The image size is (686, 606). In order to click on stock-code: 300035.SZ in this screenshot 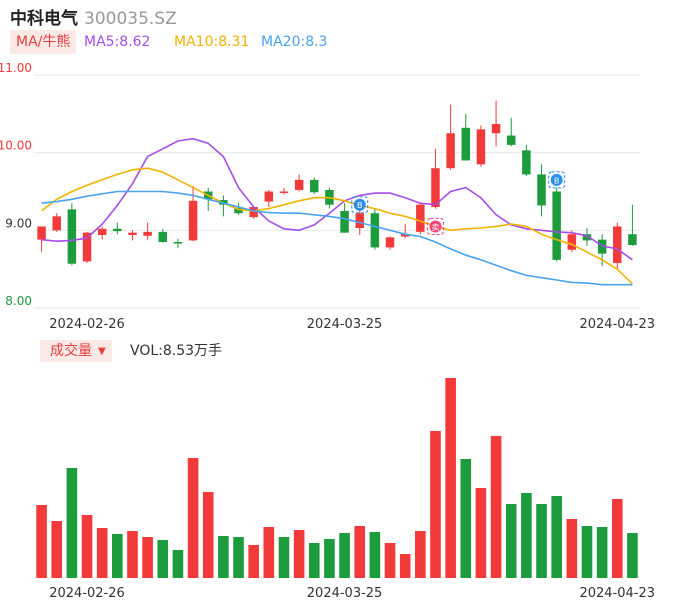, I will do `click(130, 19)`.